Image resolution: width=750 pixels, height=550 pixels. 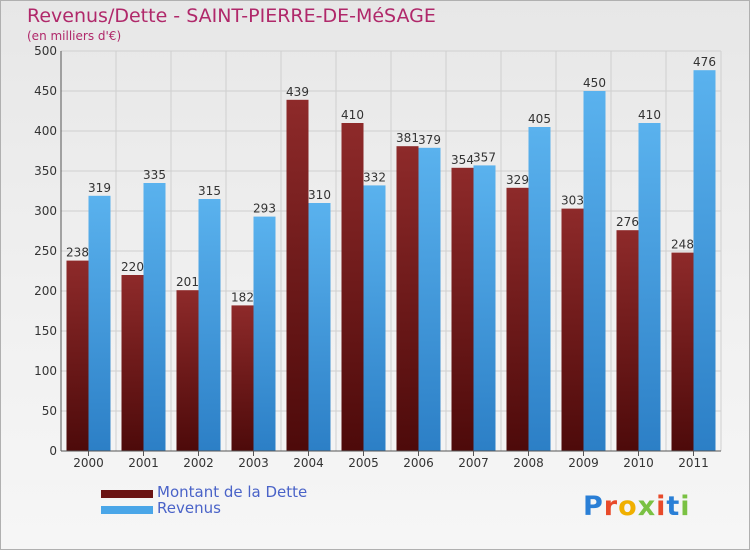 I want to click on data-label-dette: 329, so click(x=517, y=180).